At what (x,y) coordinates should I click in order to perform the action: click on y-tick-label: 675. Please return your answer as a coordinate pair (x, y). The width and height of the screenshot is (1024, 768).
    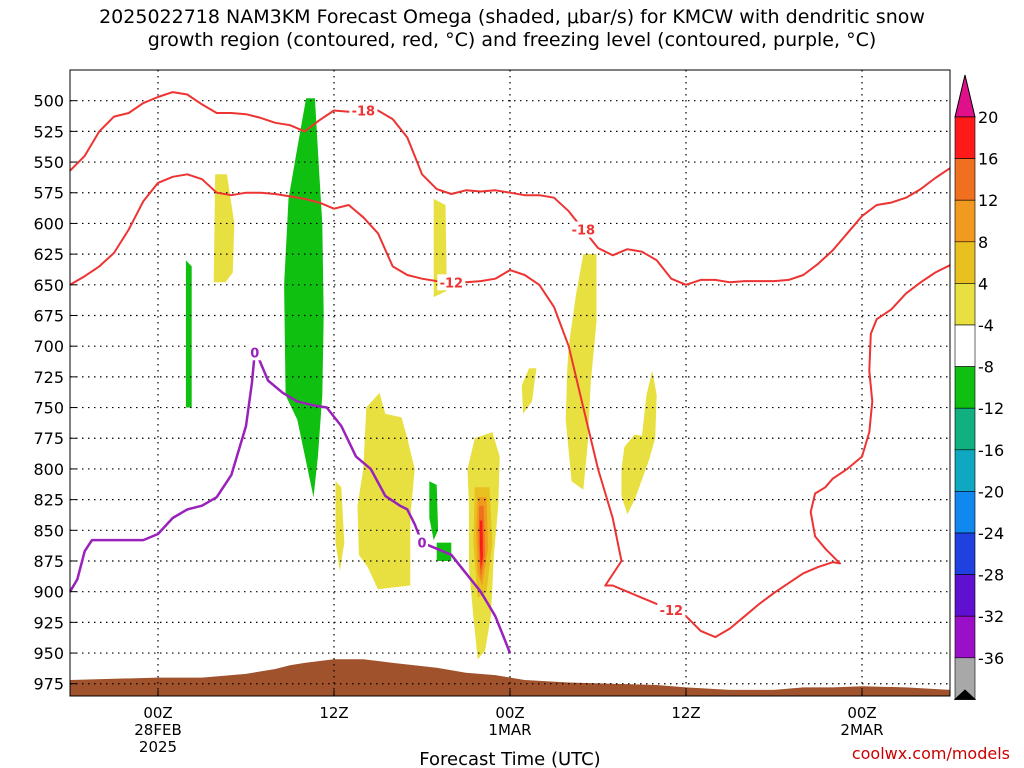
    Looking at the image, I should click on (48, 315).